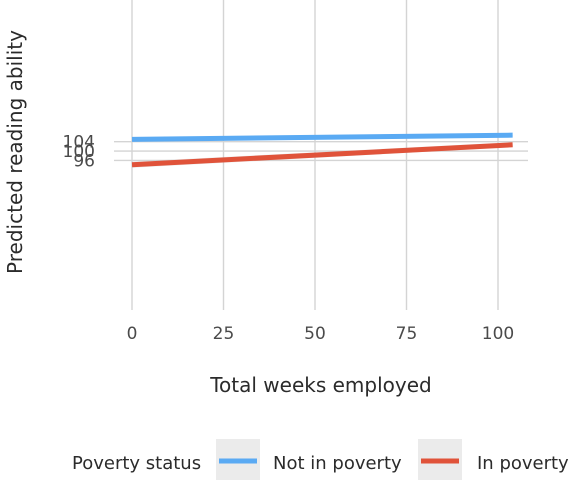 The image size is (572, 480). I want to click on series-line-in-poverty, so click(322, 155).